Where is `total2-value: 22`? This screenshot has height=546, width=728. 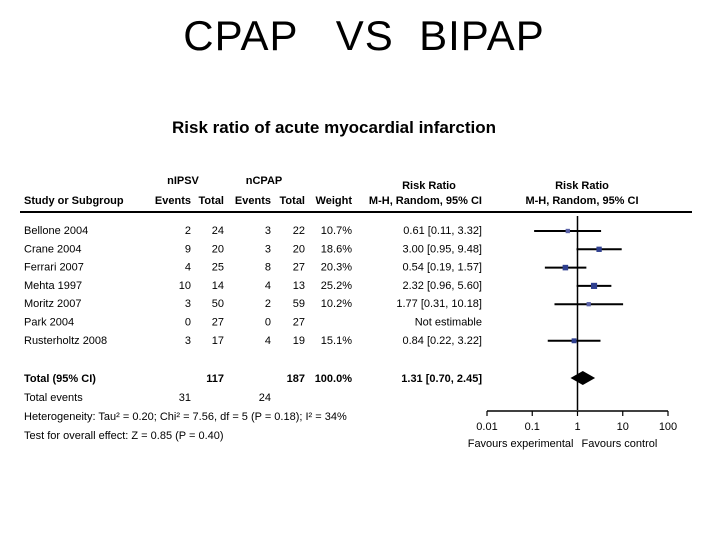 total2-value: 22 is located at coordinates (299, 231).